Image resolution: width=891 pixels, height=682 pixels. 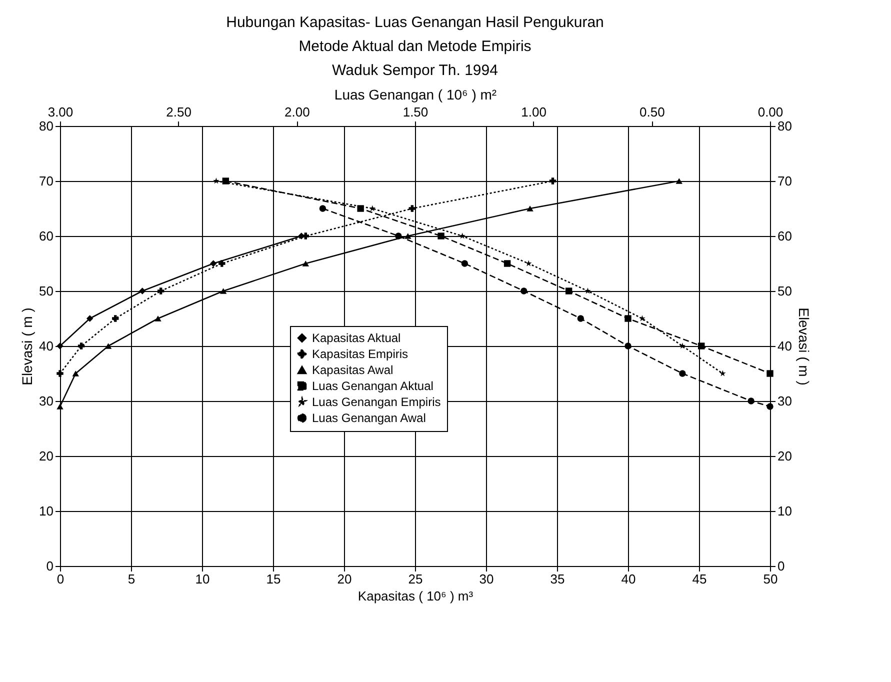 I want to click on x-tick-label: 20, so click(x=344, y=579).